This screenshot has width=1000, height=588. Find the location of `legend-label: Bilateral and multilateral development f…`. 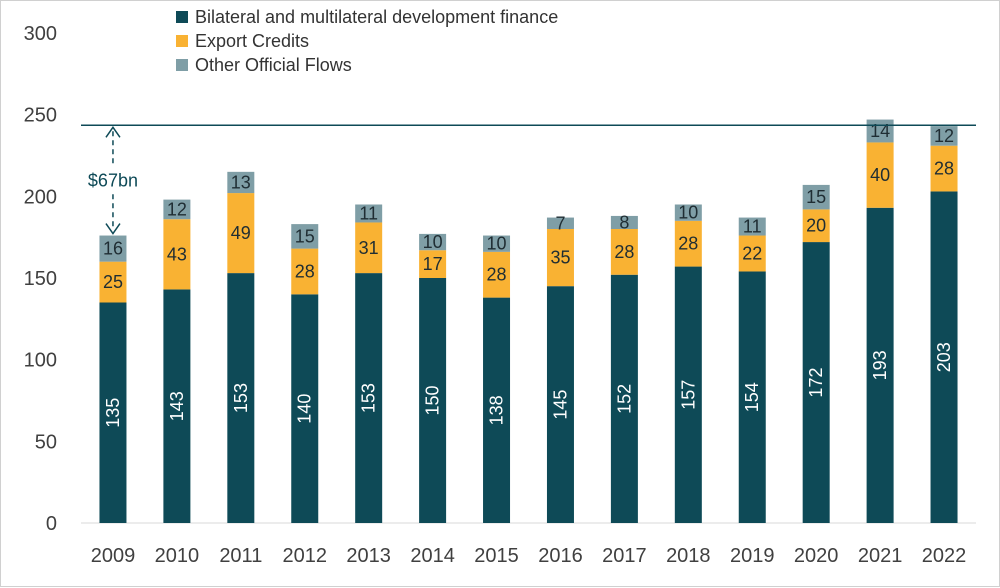

legend-label: Bilateral and multilateral development f… is located at coordinates (376, 17).